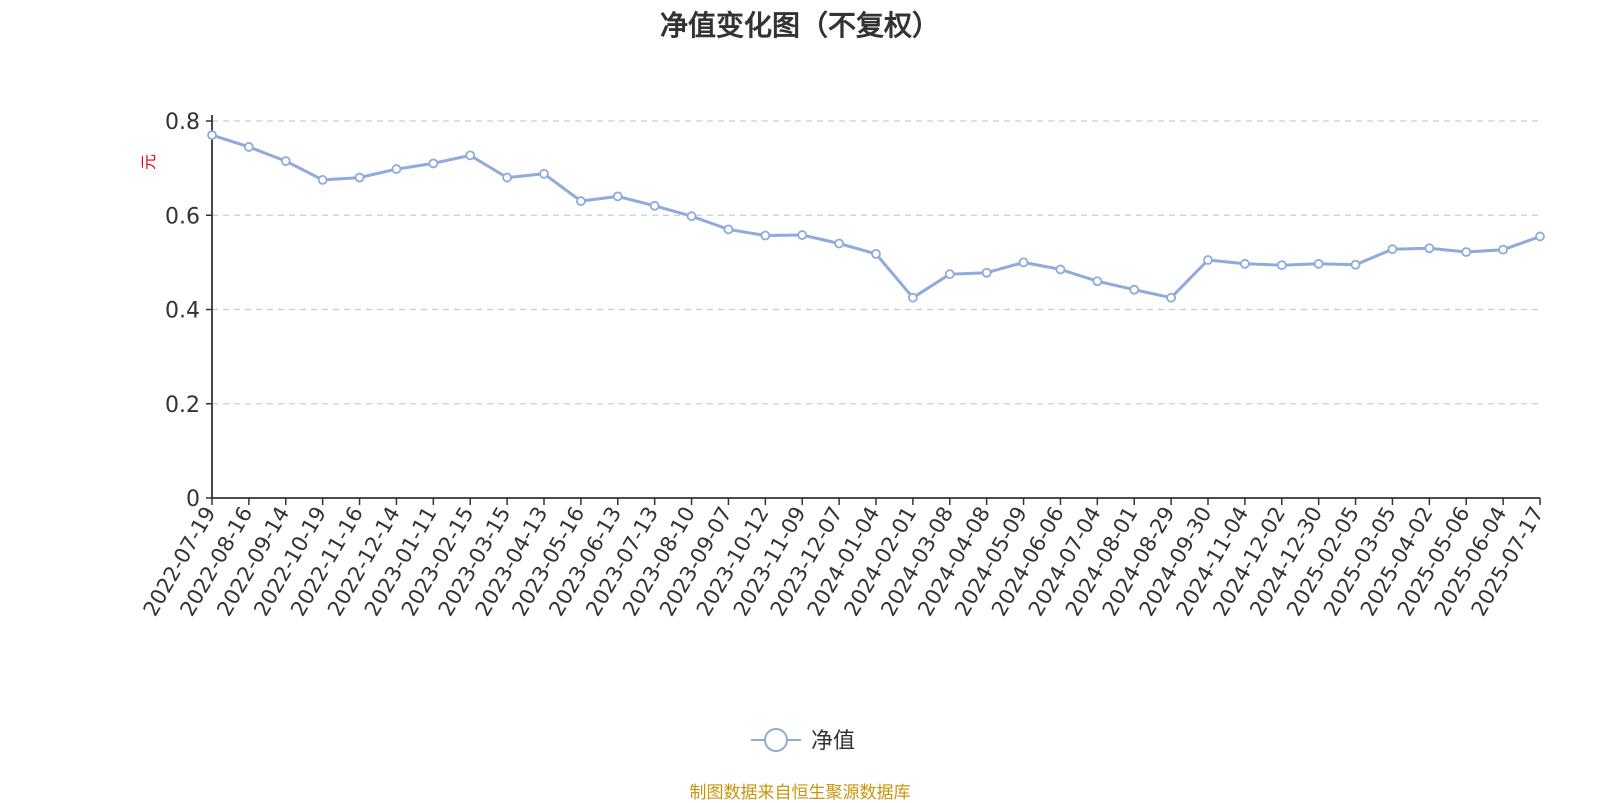 This screenshot has width=1600, height=803. What do you see at coordinates (182, 216) in the screenshot?
I see `y-tick-label: 0.6` at bounding box center [182, 216].